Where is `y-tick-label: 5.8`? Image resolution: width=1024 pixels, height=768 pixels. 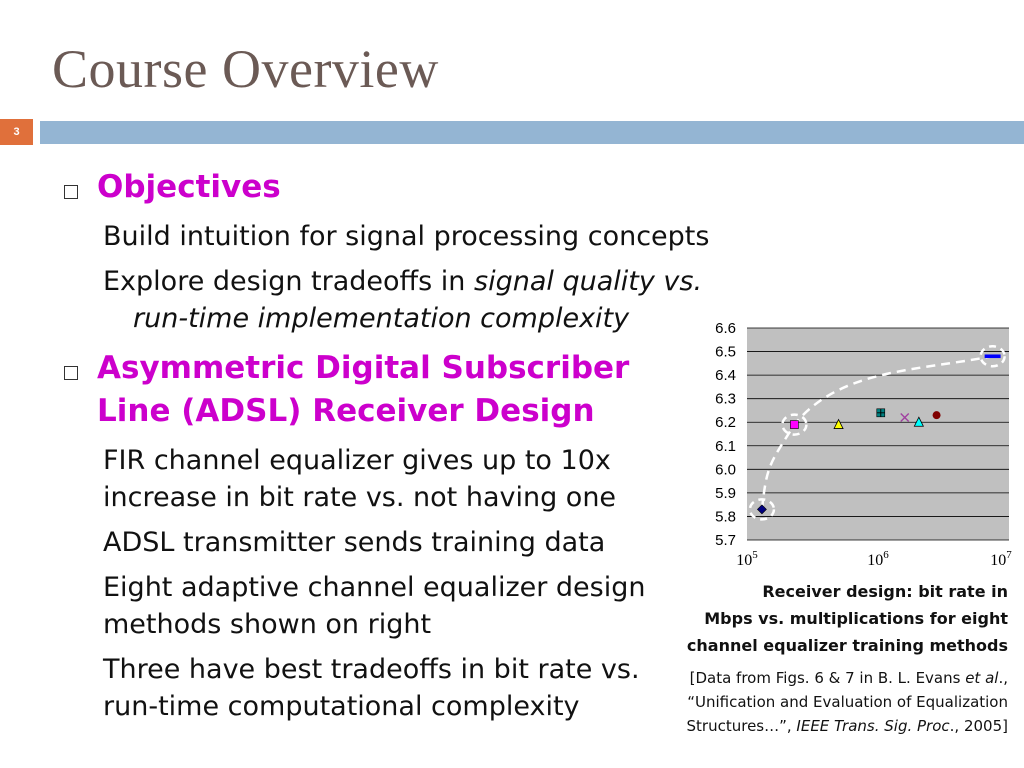
y-tick-label: 5.8 is located at coordinates (725, 516).